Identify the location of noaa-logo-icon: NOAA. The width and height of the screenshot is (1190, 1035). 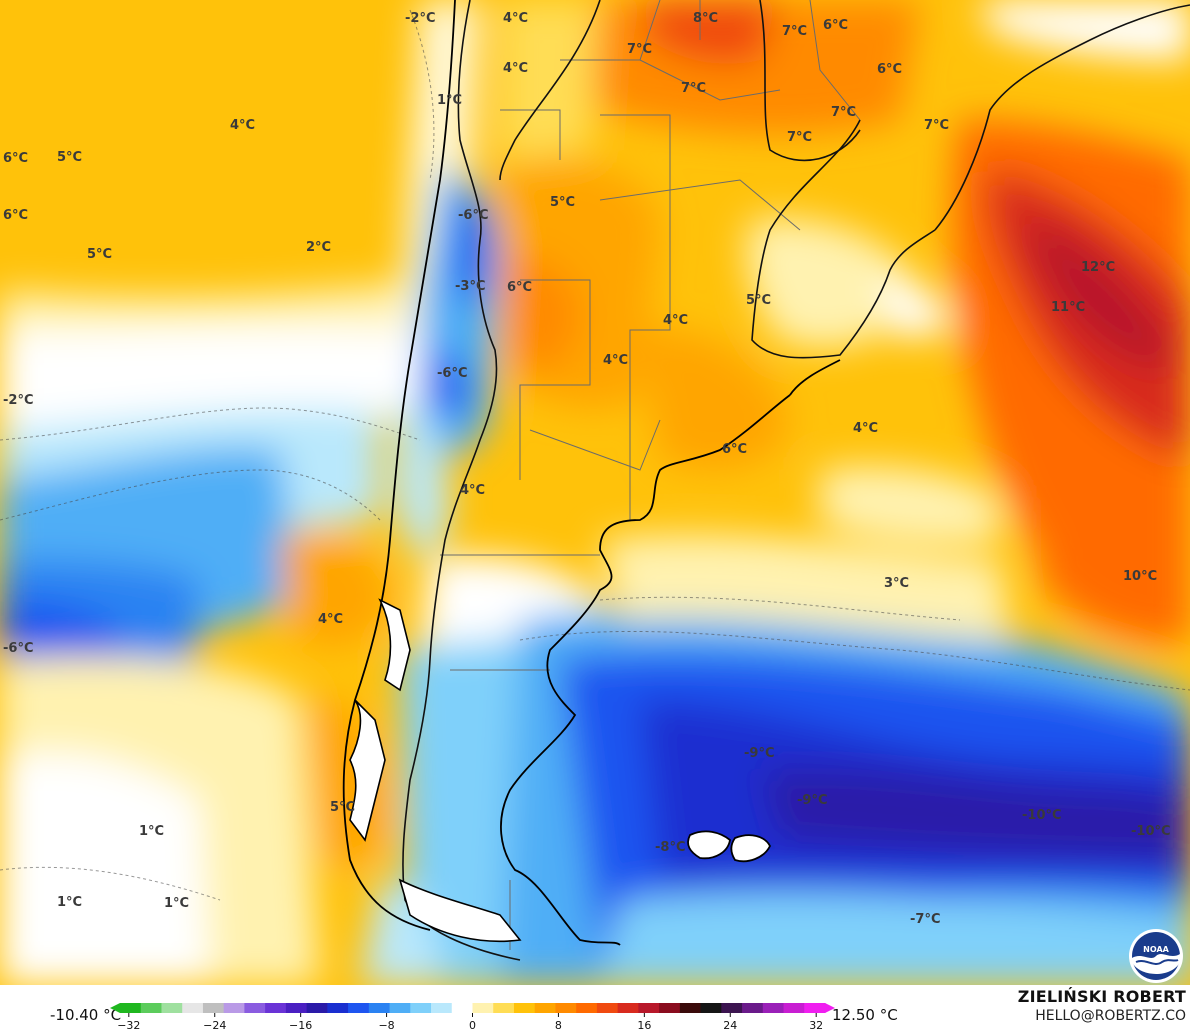
(1156, 956).